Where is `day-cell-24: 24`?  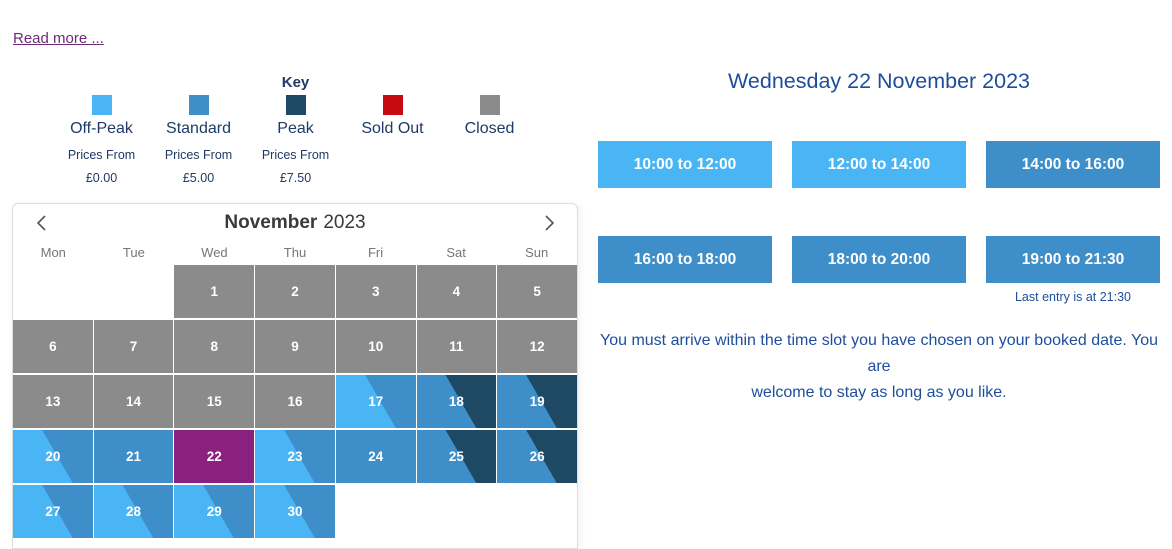
day-cell-24: 24 is located at coordinates (375, 456).